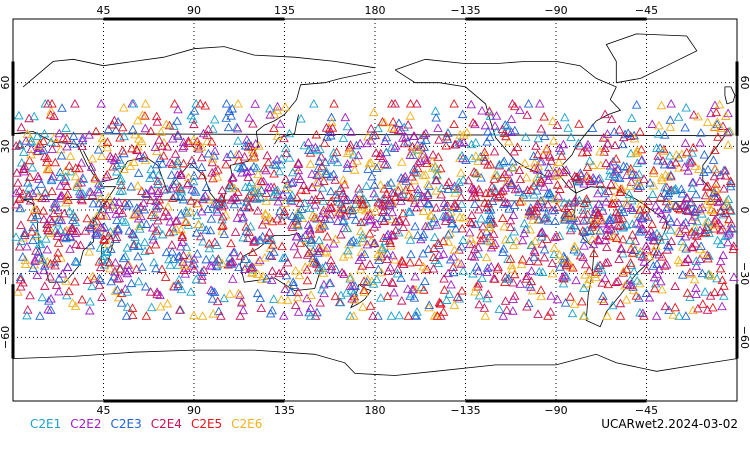 The height and width of the screenshot is (450, 750). I want to click on lon-tick-label-top: 180, so click(375, 10).